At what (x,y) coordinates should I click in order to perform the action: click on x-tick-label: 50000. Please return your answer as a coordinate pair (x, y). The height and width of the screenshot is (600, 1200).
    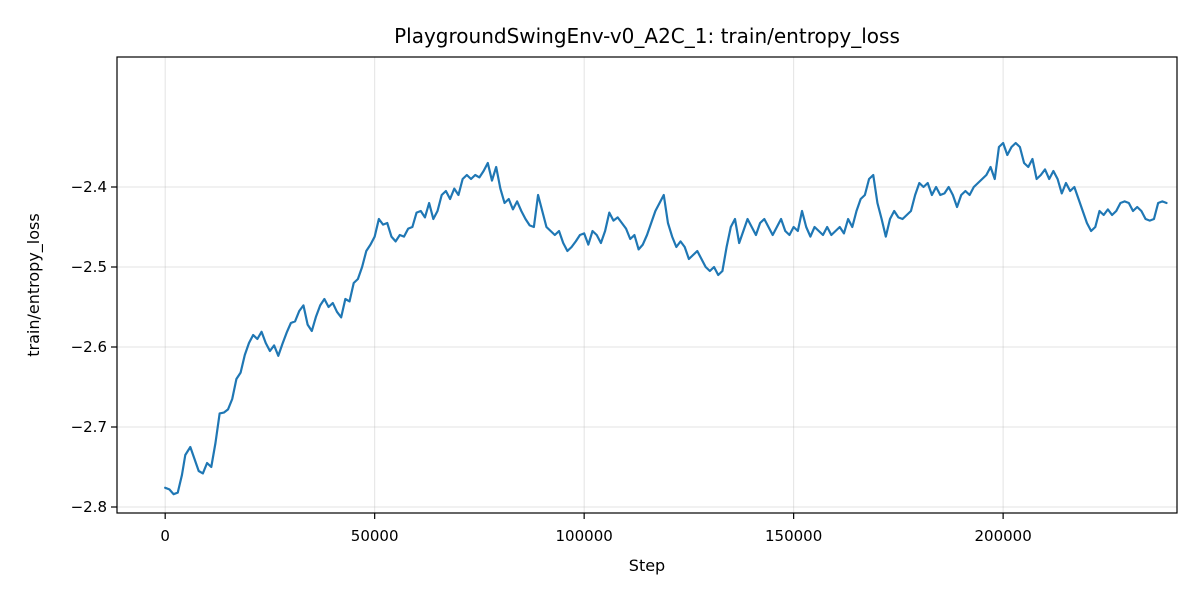
    Looking at the image, I should click on (375, 536).